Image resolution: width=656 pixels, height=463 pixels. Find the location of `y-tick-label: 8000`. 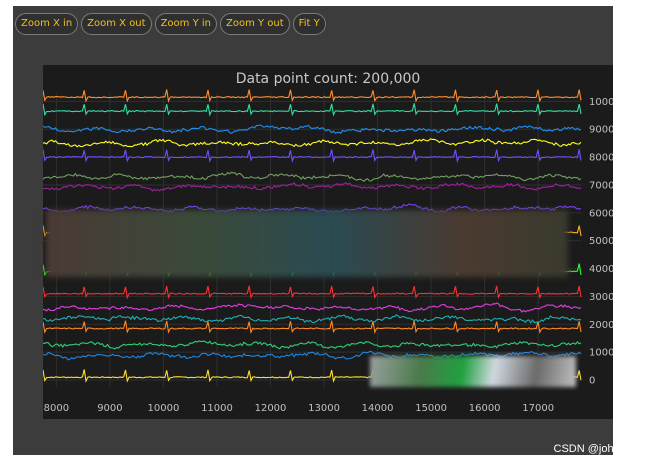

y-tick-label: 8000 is located at coordinates (601, 158).